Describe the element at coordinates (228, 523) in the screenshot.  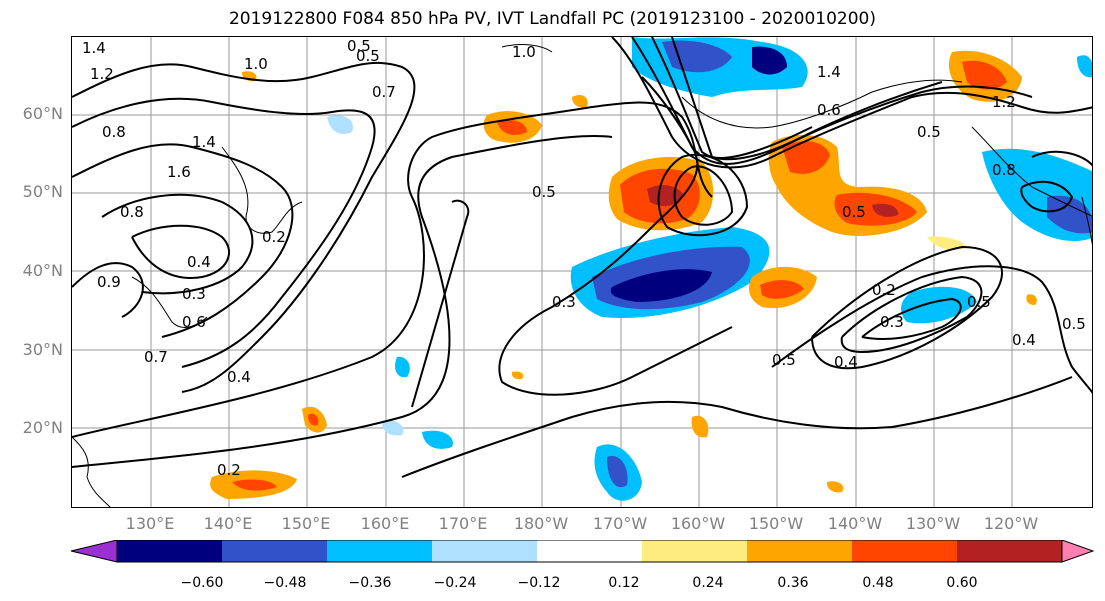
I see `lon-label: 140°E` at that location.